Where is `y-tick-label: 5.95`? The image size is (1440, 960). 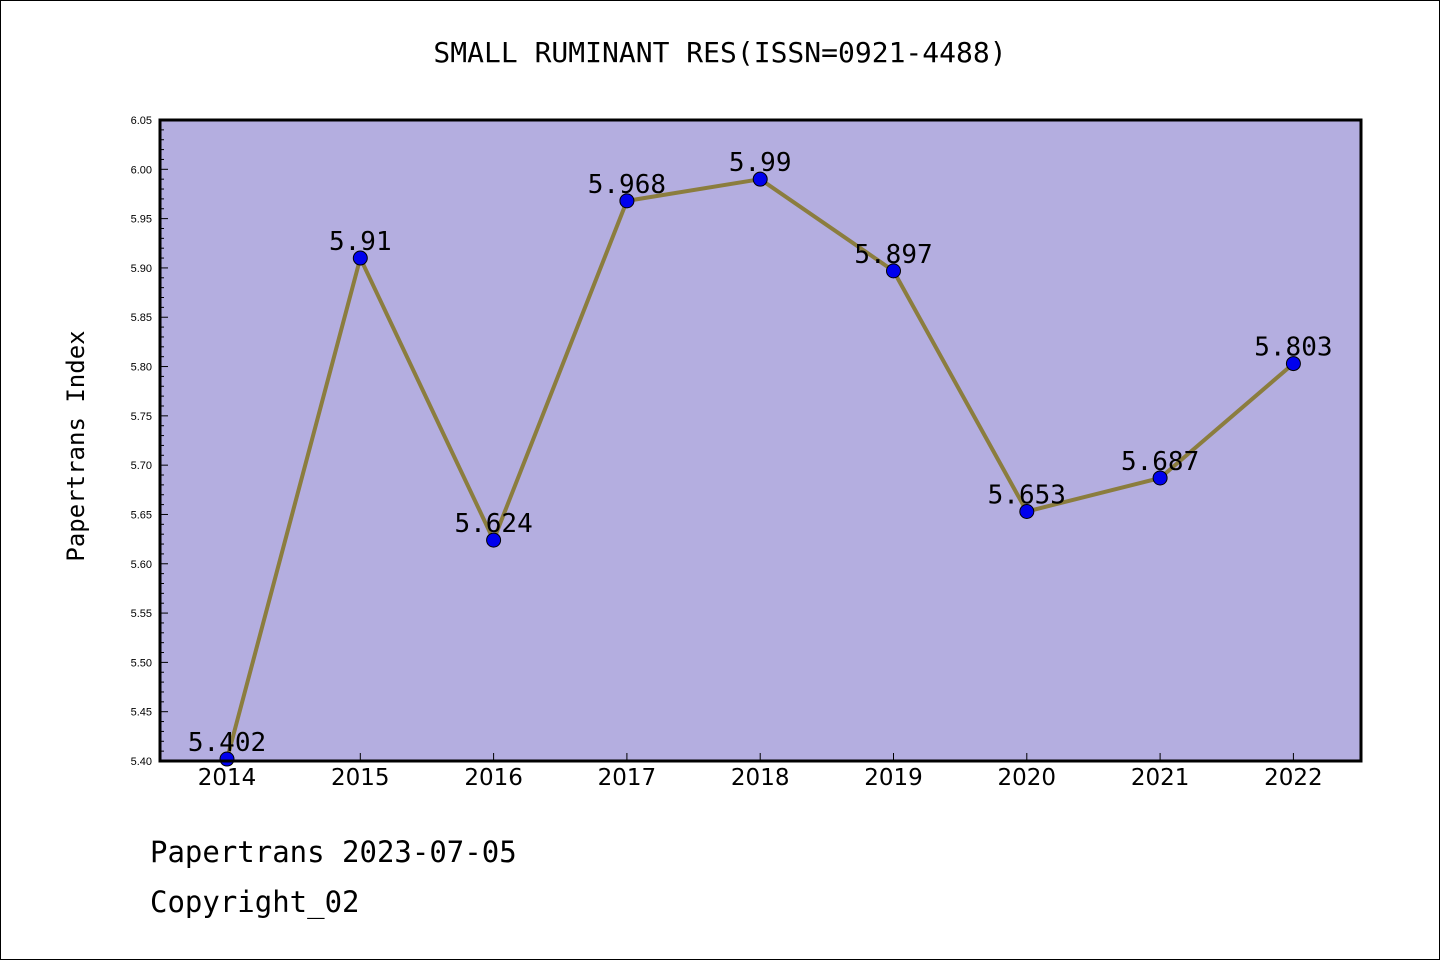
y-tick-label: 5.95 is located at coordinates (141, 220).